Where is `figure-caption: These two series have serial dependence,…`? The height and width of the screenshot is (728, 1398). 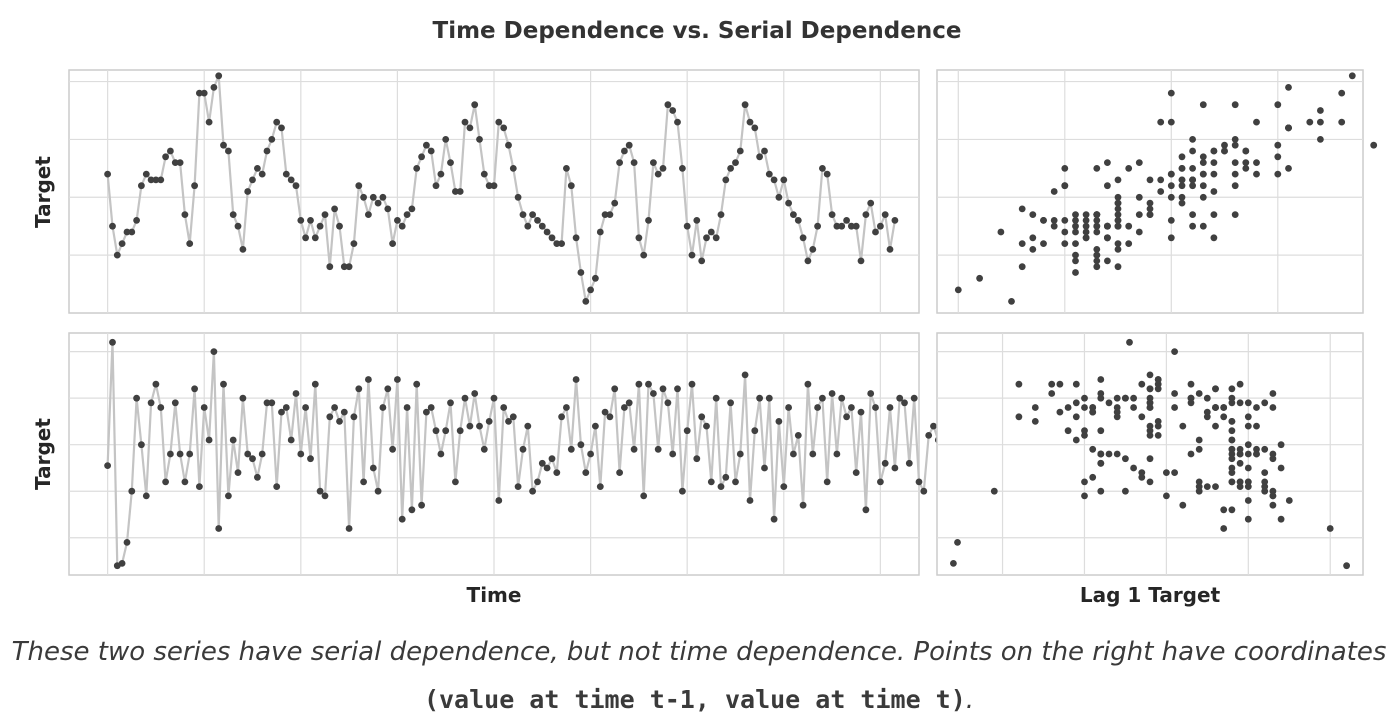
figure-caption: These two series have serial dependence,… is located at coordinates (699, 676).